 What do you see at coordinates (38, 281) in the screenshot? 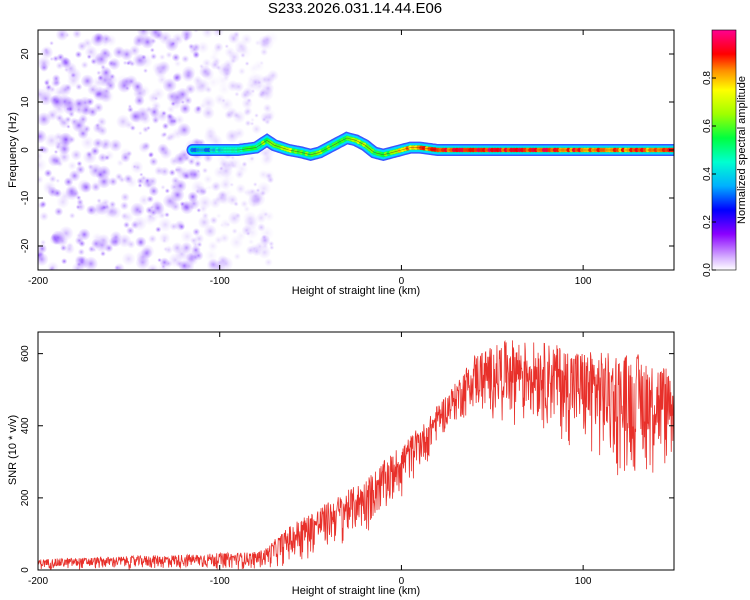
I see `top-x-tick-label: -200` at bounding box center [38, 281].